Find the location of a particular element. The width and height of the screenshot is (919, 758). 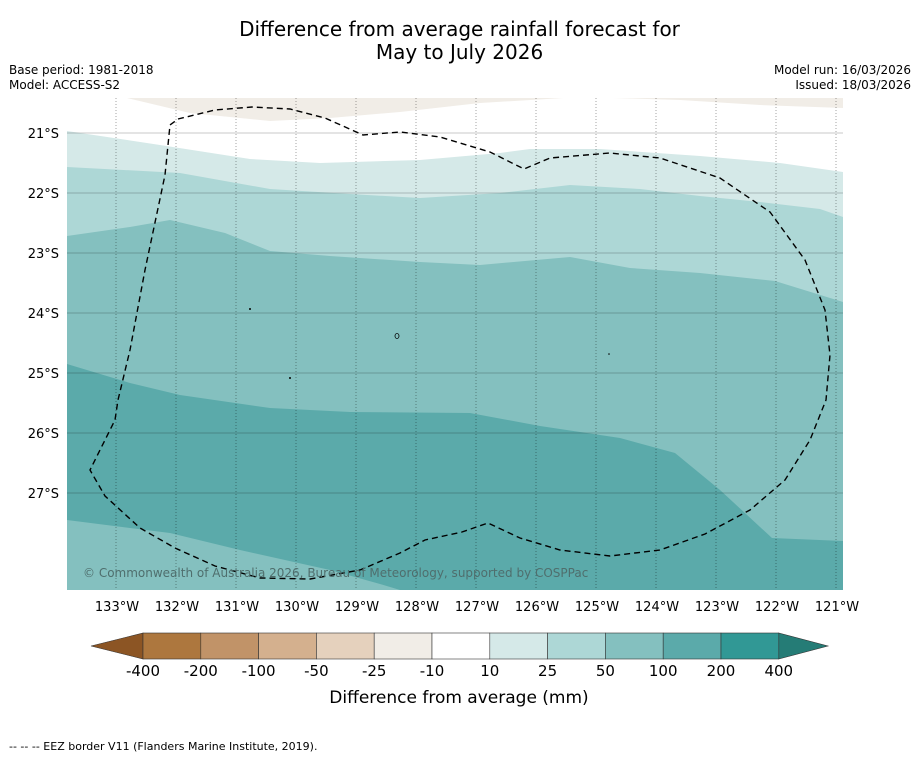

run-info: Model run: 16/03/2026 Issued: 18/03/2026 is located at coordinates (842, 78).